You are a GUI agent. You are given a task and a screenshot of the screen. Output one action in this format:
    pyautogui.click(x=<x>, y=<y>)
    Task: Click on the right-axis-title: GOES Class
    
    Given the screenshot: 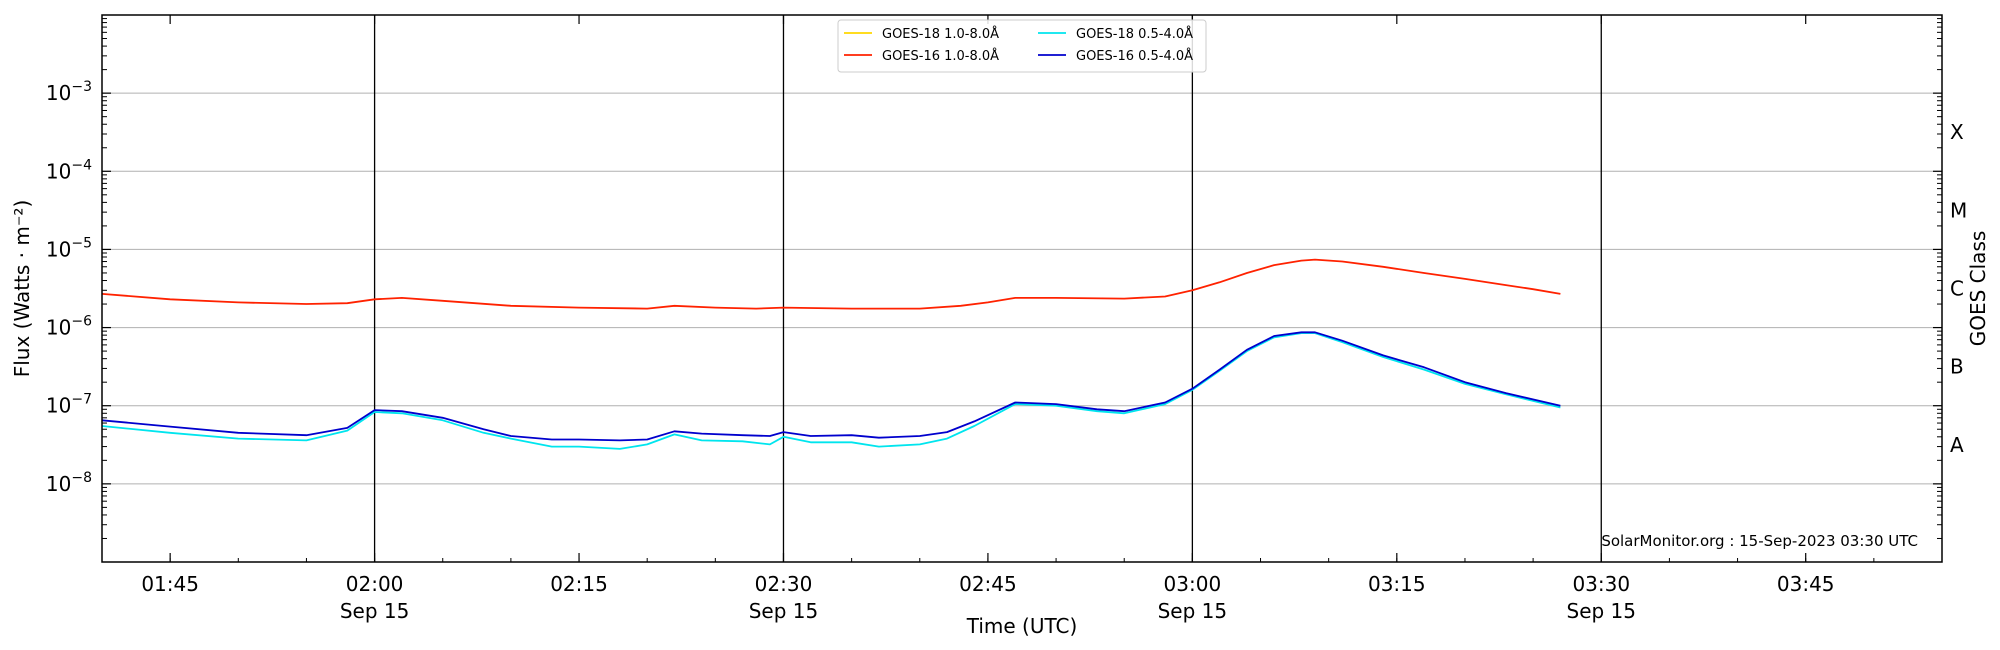 What is the action you would take?
    pyautogui.click(x=1978, y=289)
    